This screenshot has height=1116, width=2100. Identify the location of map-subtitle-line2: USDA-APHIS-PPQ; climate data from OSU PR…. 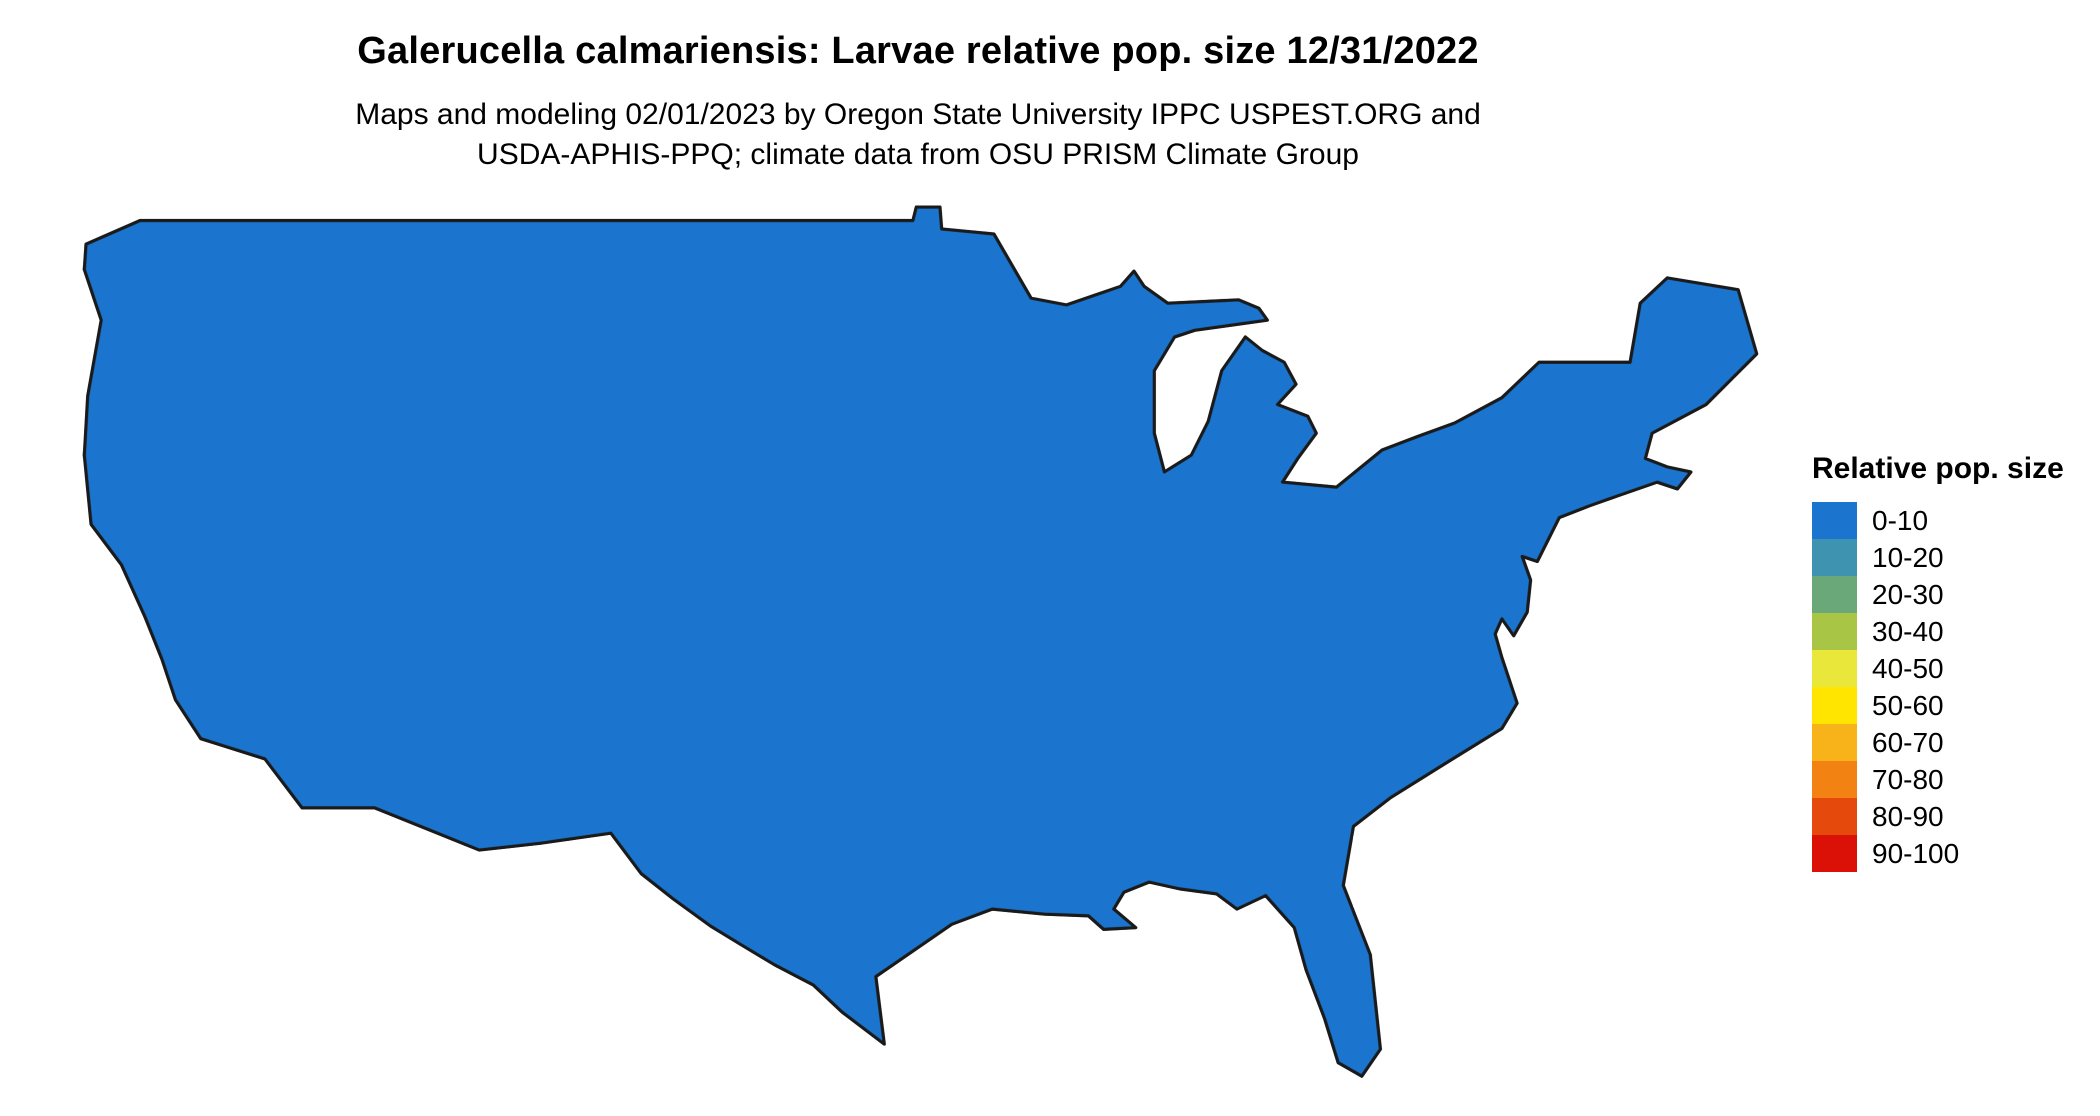
(918, 154).